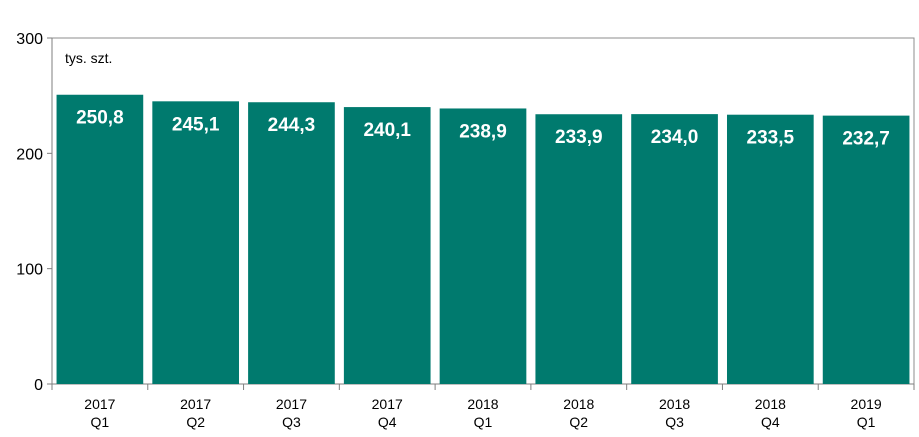 The image size is (919, 437). I want to click on data-label: 233,5, so click(771, 138).